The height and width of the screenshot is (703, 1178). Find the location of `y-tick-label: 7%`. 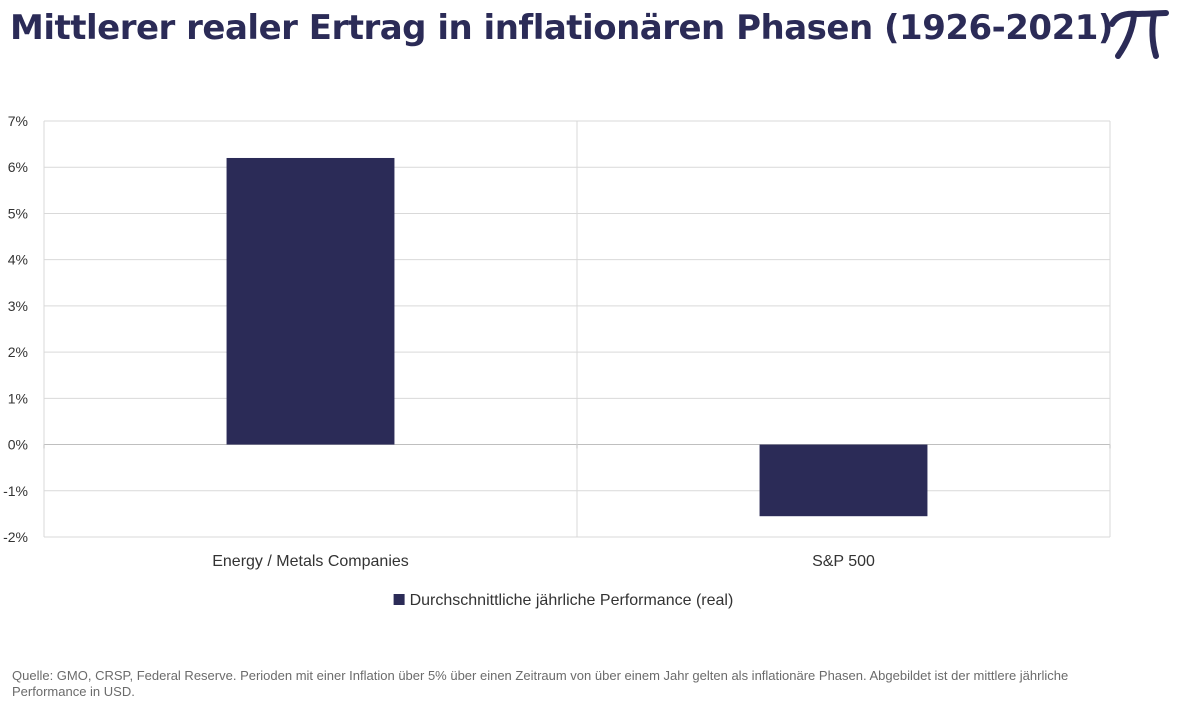

y-tick-label: 7% is located at coordinates (18, 121).